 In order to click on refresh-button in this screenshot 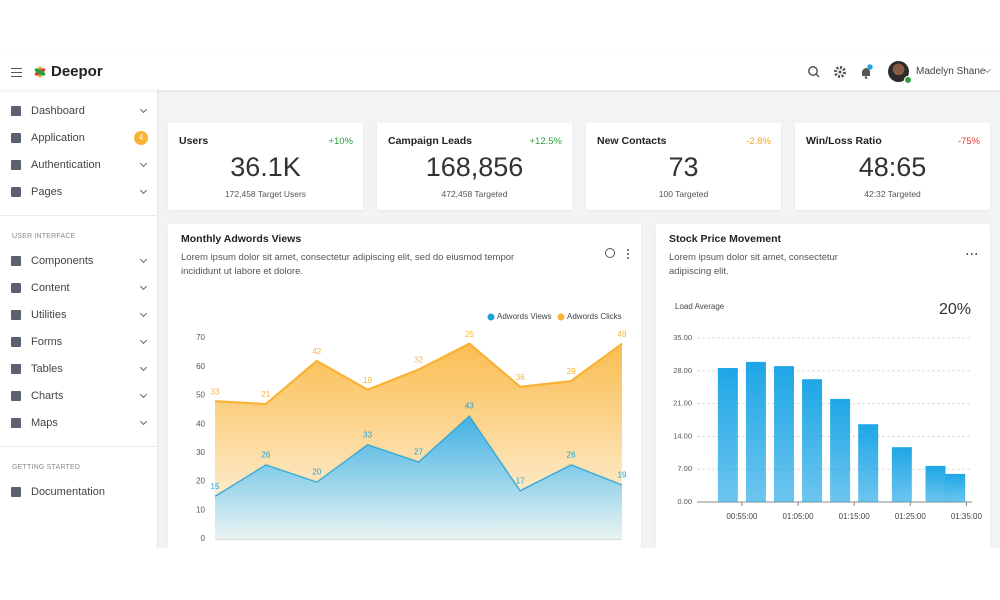, I will do `click(610, 253)`.